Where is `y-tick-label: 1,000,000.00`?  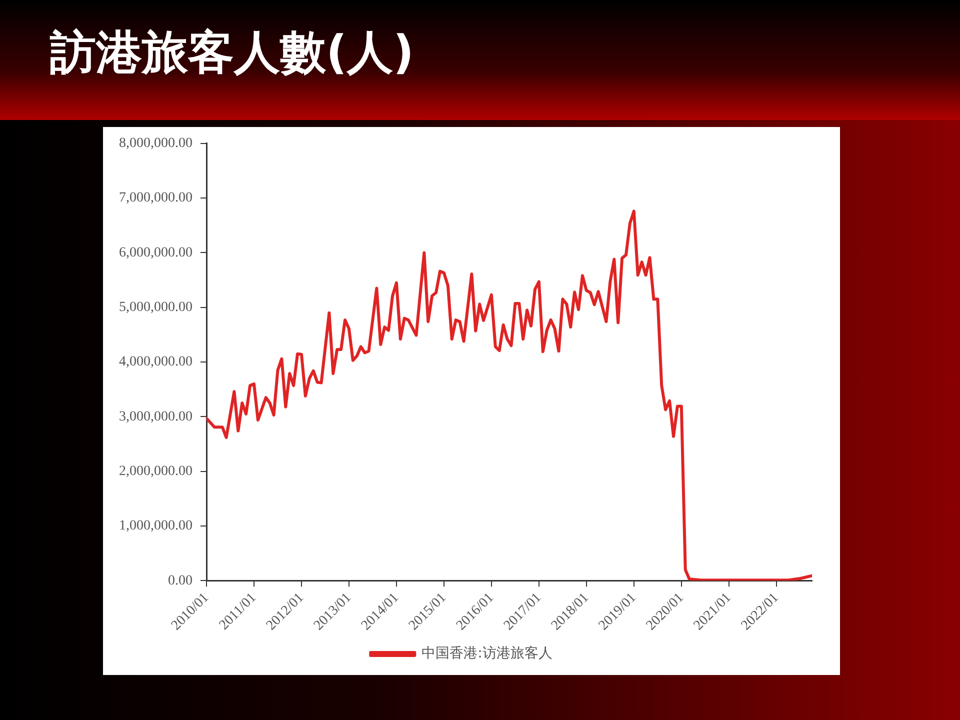 y-tick-label: 1,000,000.00 is located at coordinates (155, 526).